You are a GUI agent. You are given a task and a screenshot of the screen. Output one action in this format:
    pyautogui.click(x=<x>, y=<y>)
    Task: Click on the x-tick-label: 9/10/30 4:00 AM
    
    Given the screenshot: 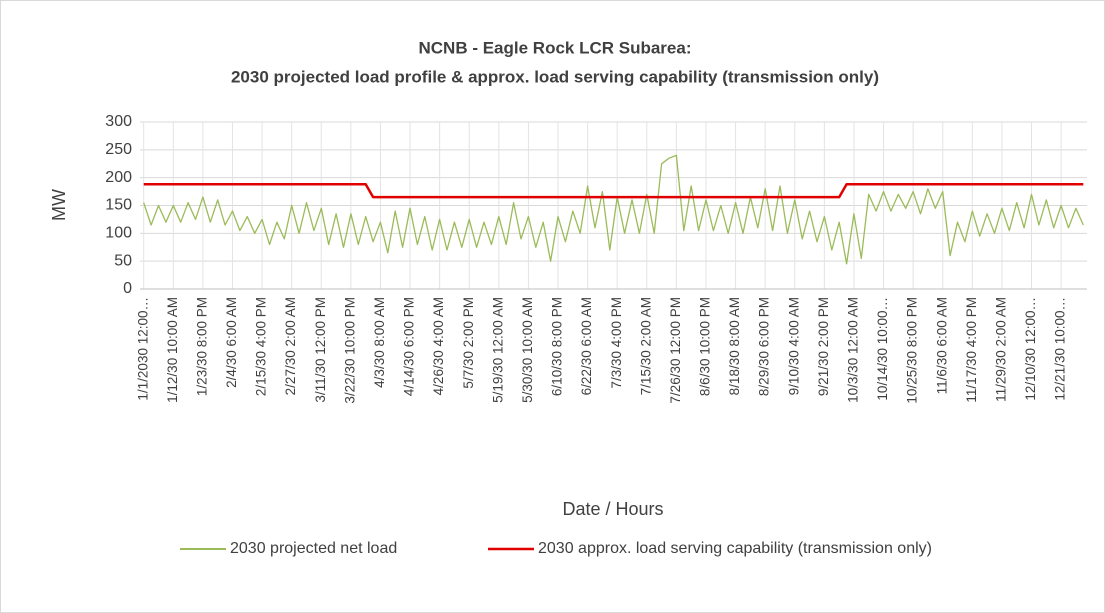 What is the action you would take?
    pyautogui.click(x=793, y=346)
    